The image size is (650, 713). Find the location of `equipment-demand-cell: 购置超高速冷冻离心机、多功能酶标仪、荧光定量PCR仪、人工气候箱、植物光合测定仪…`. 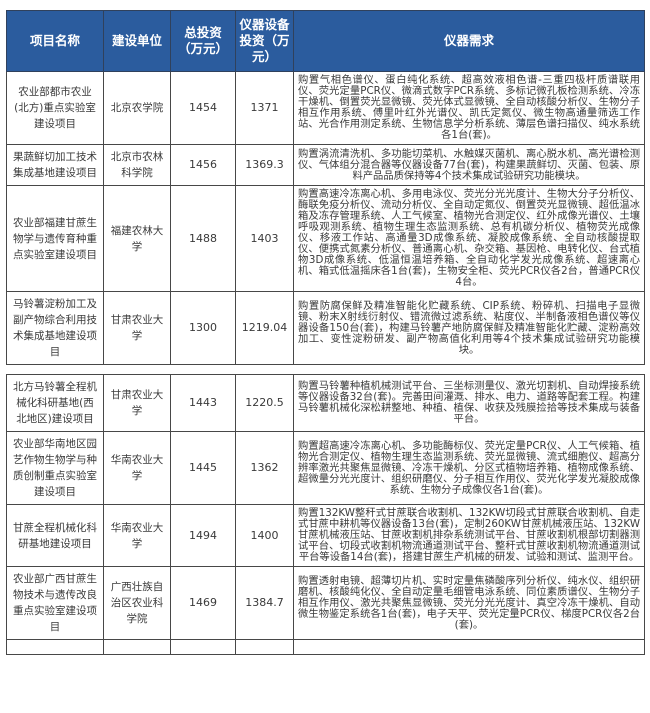

equipment-demand-cell: 购置超高速冷冻离心机、多功能酶标仪、荧光定量PCR仪、人工气候箱、植物光合测定仪… is located at coordinates (469, 468).